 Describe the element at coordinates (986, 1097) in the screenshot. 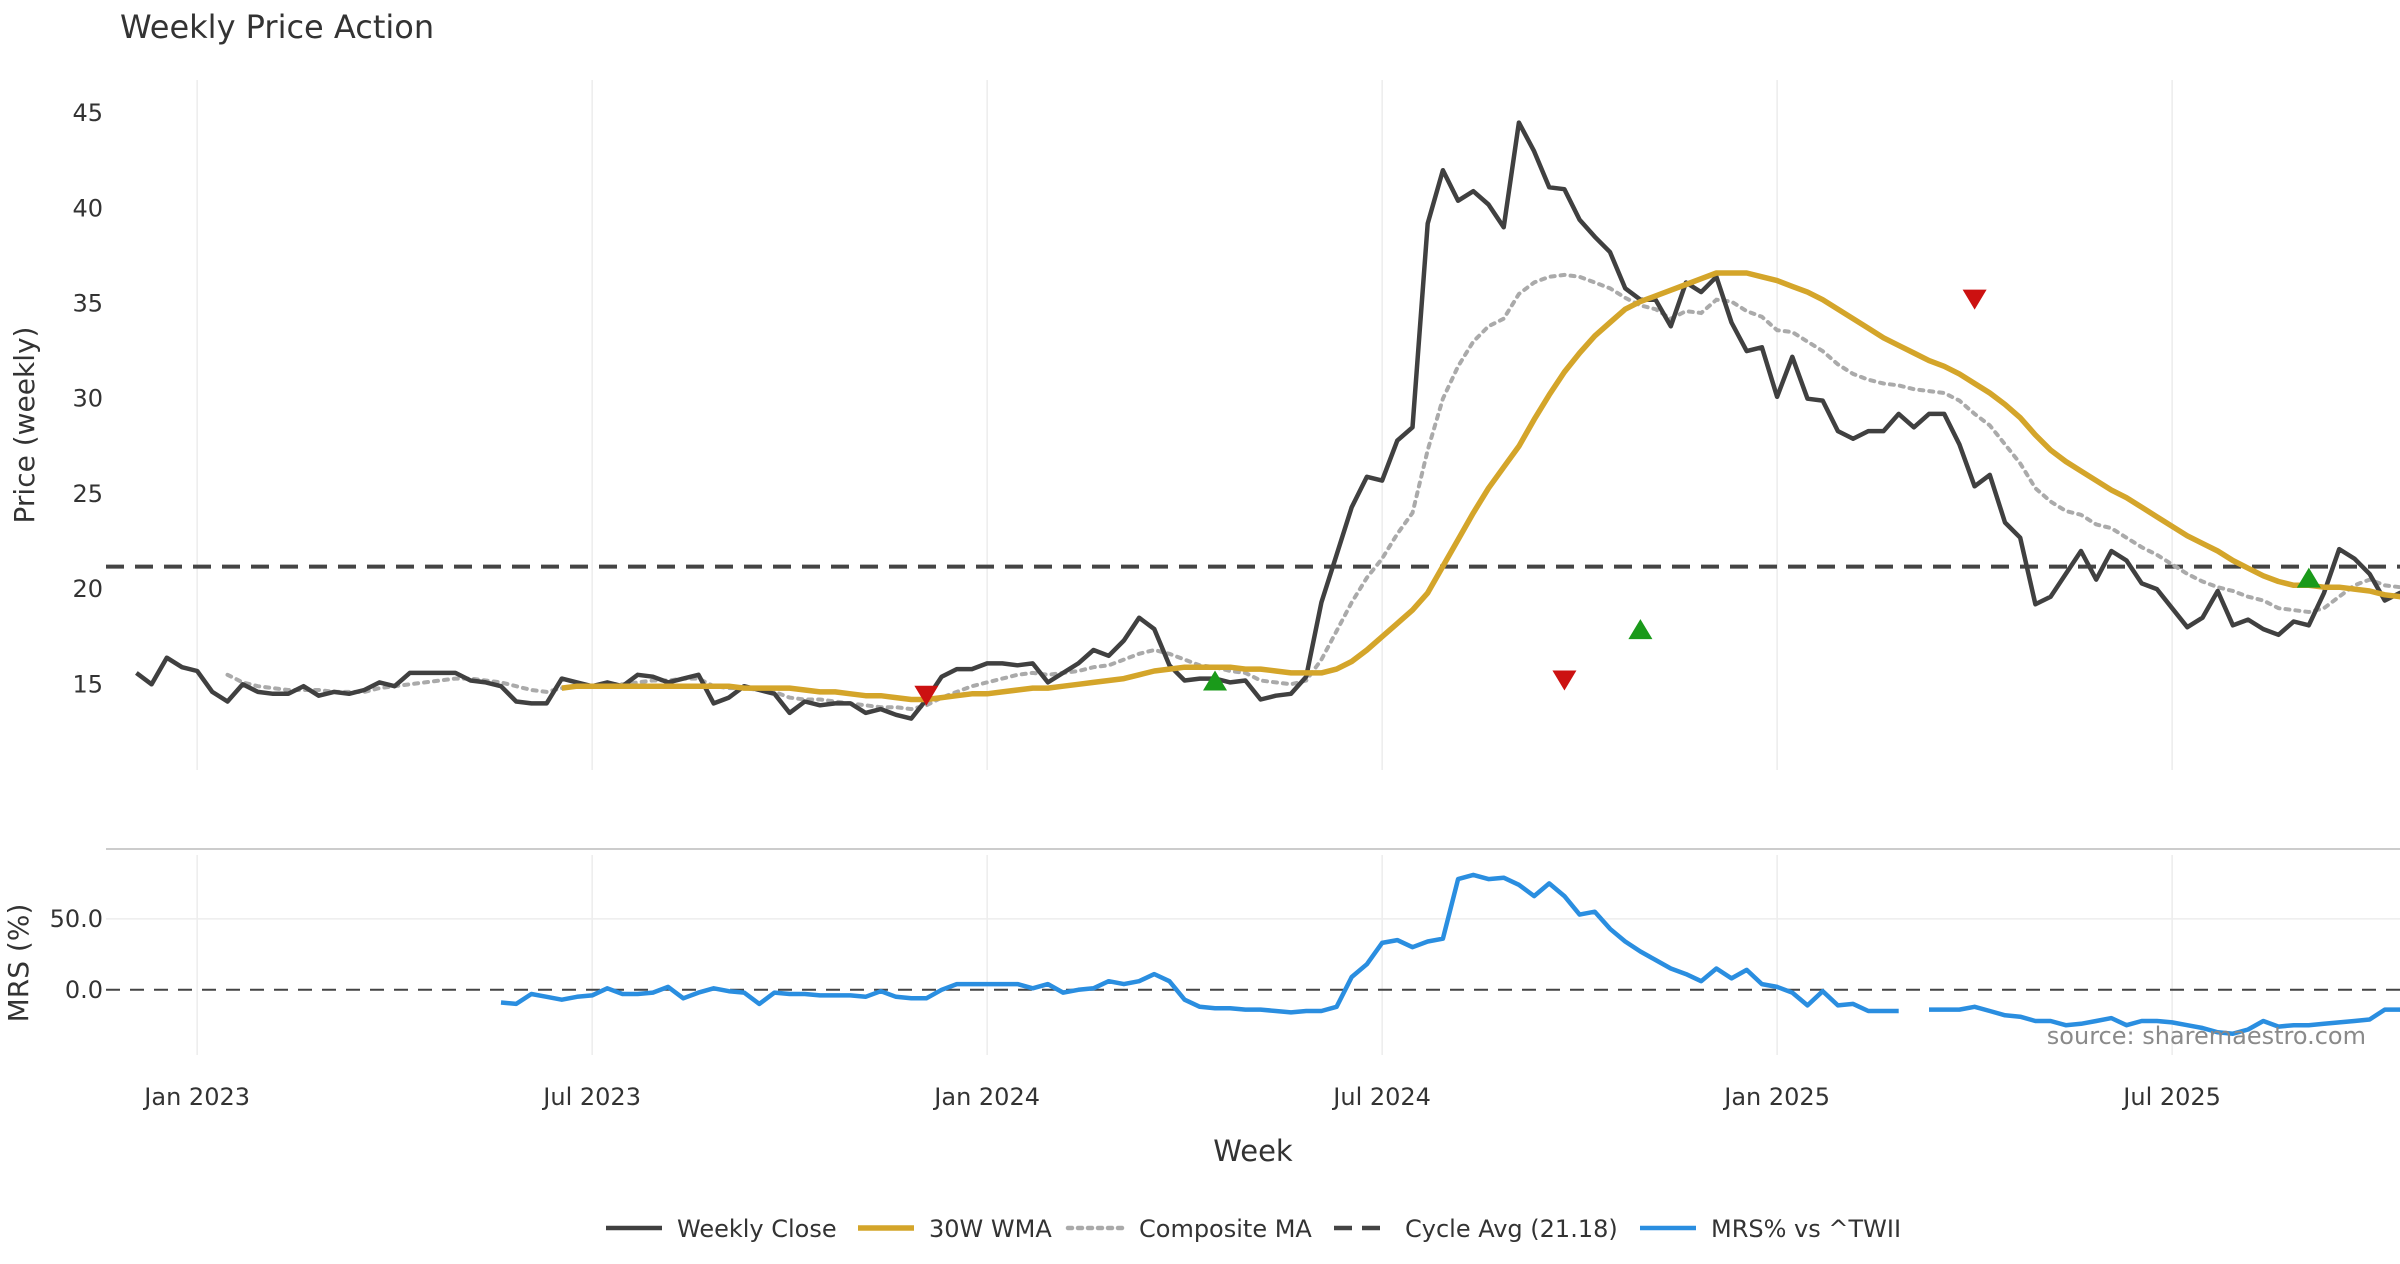

I see `x-tick-label: Jan 2024` at that location.